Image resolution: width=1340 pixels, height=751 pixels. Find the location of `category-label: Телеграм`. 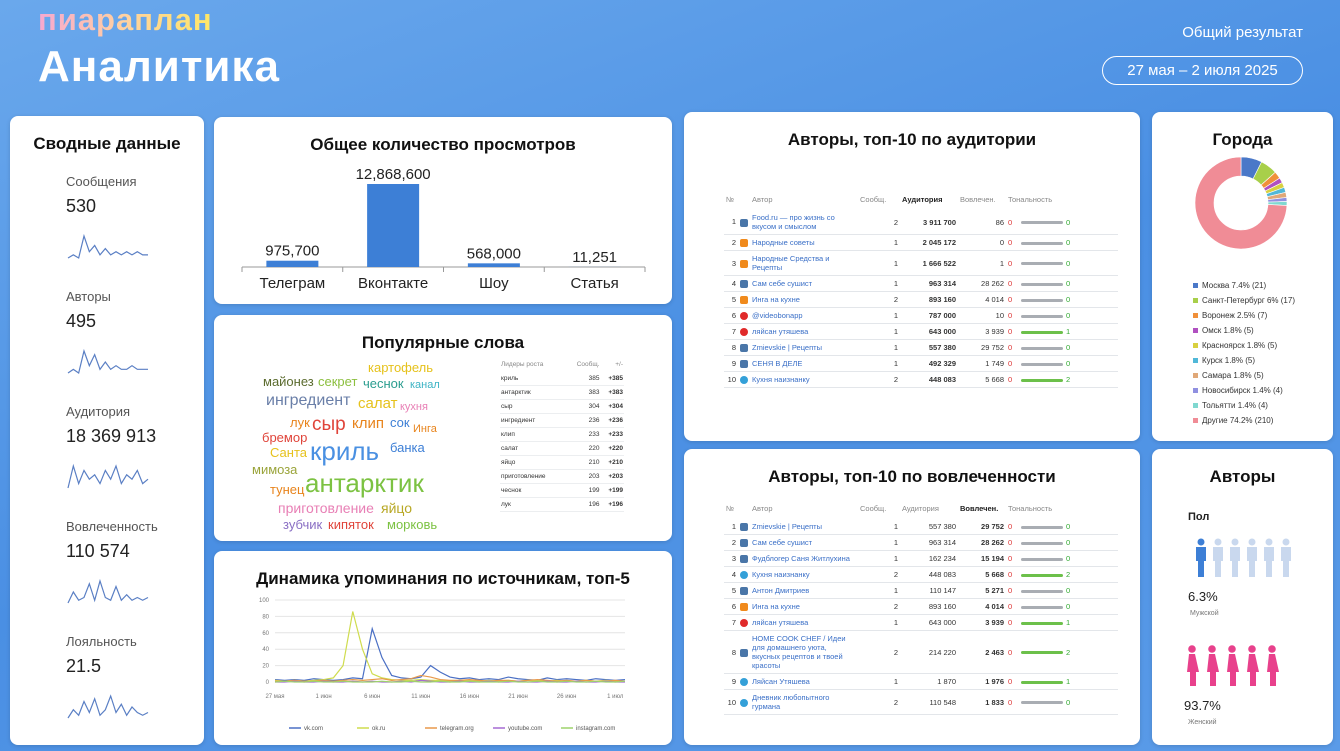

category-label: Телеграм is located at coordinates (293, 283).